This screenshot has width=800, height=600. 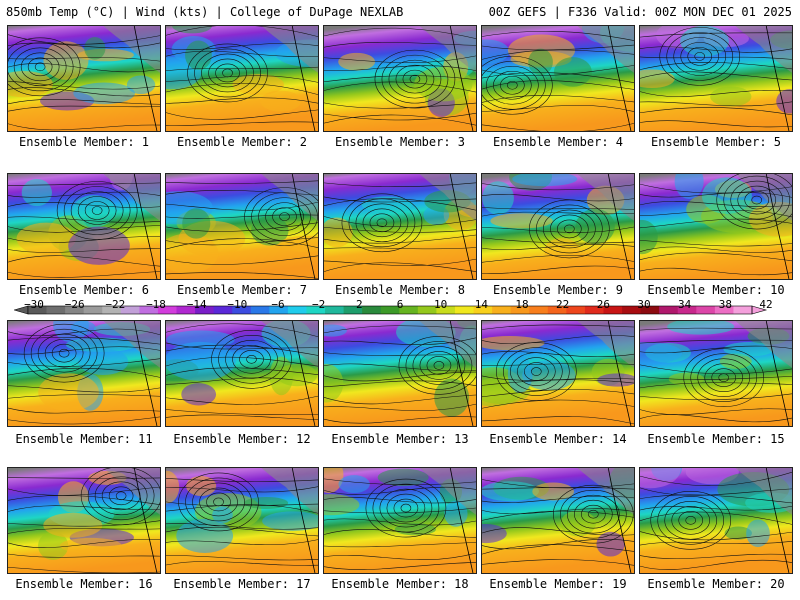 What do you see at coordinates (237, 304) in the screenshot?
I see `colorbar-tick-label: −10` at bounding box center [237, 304].